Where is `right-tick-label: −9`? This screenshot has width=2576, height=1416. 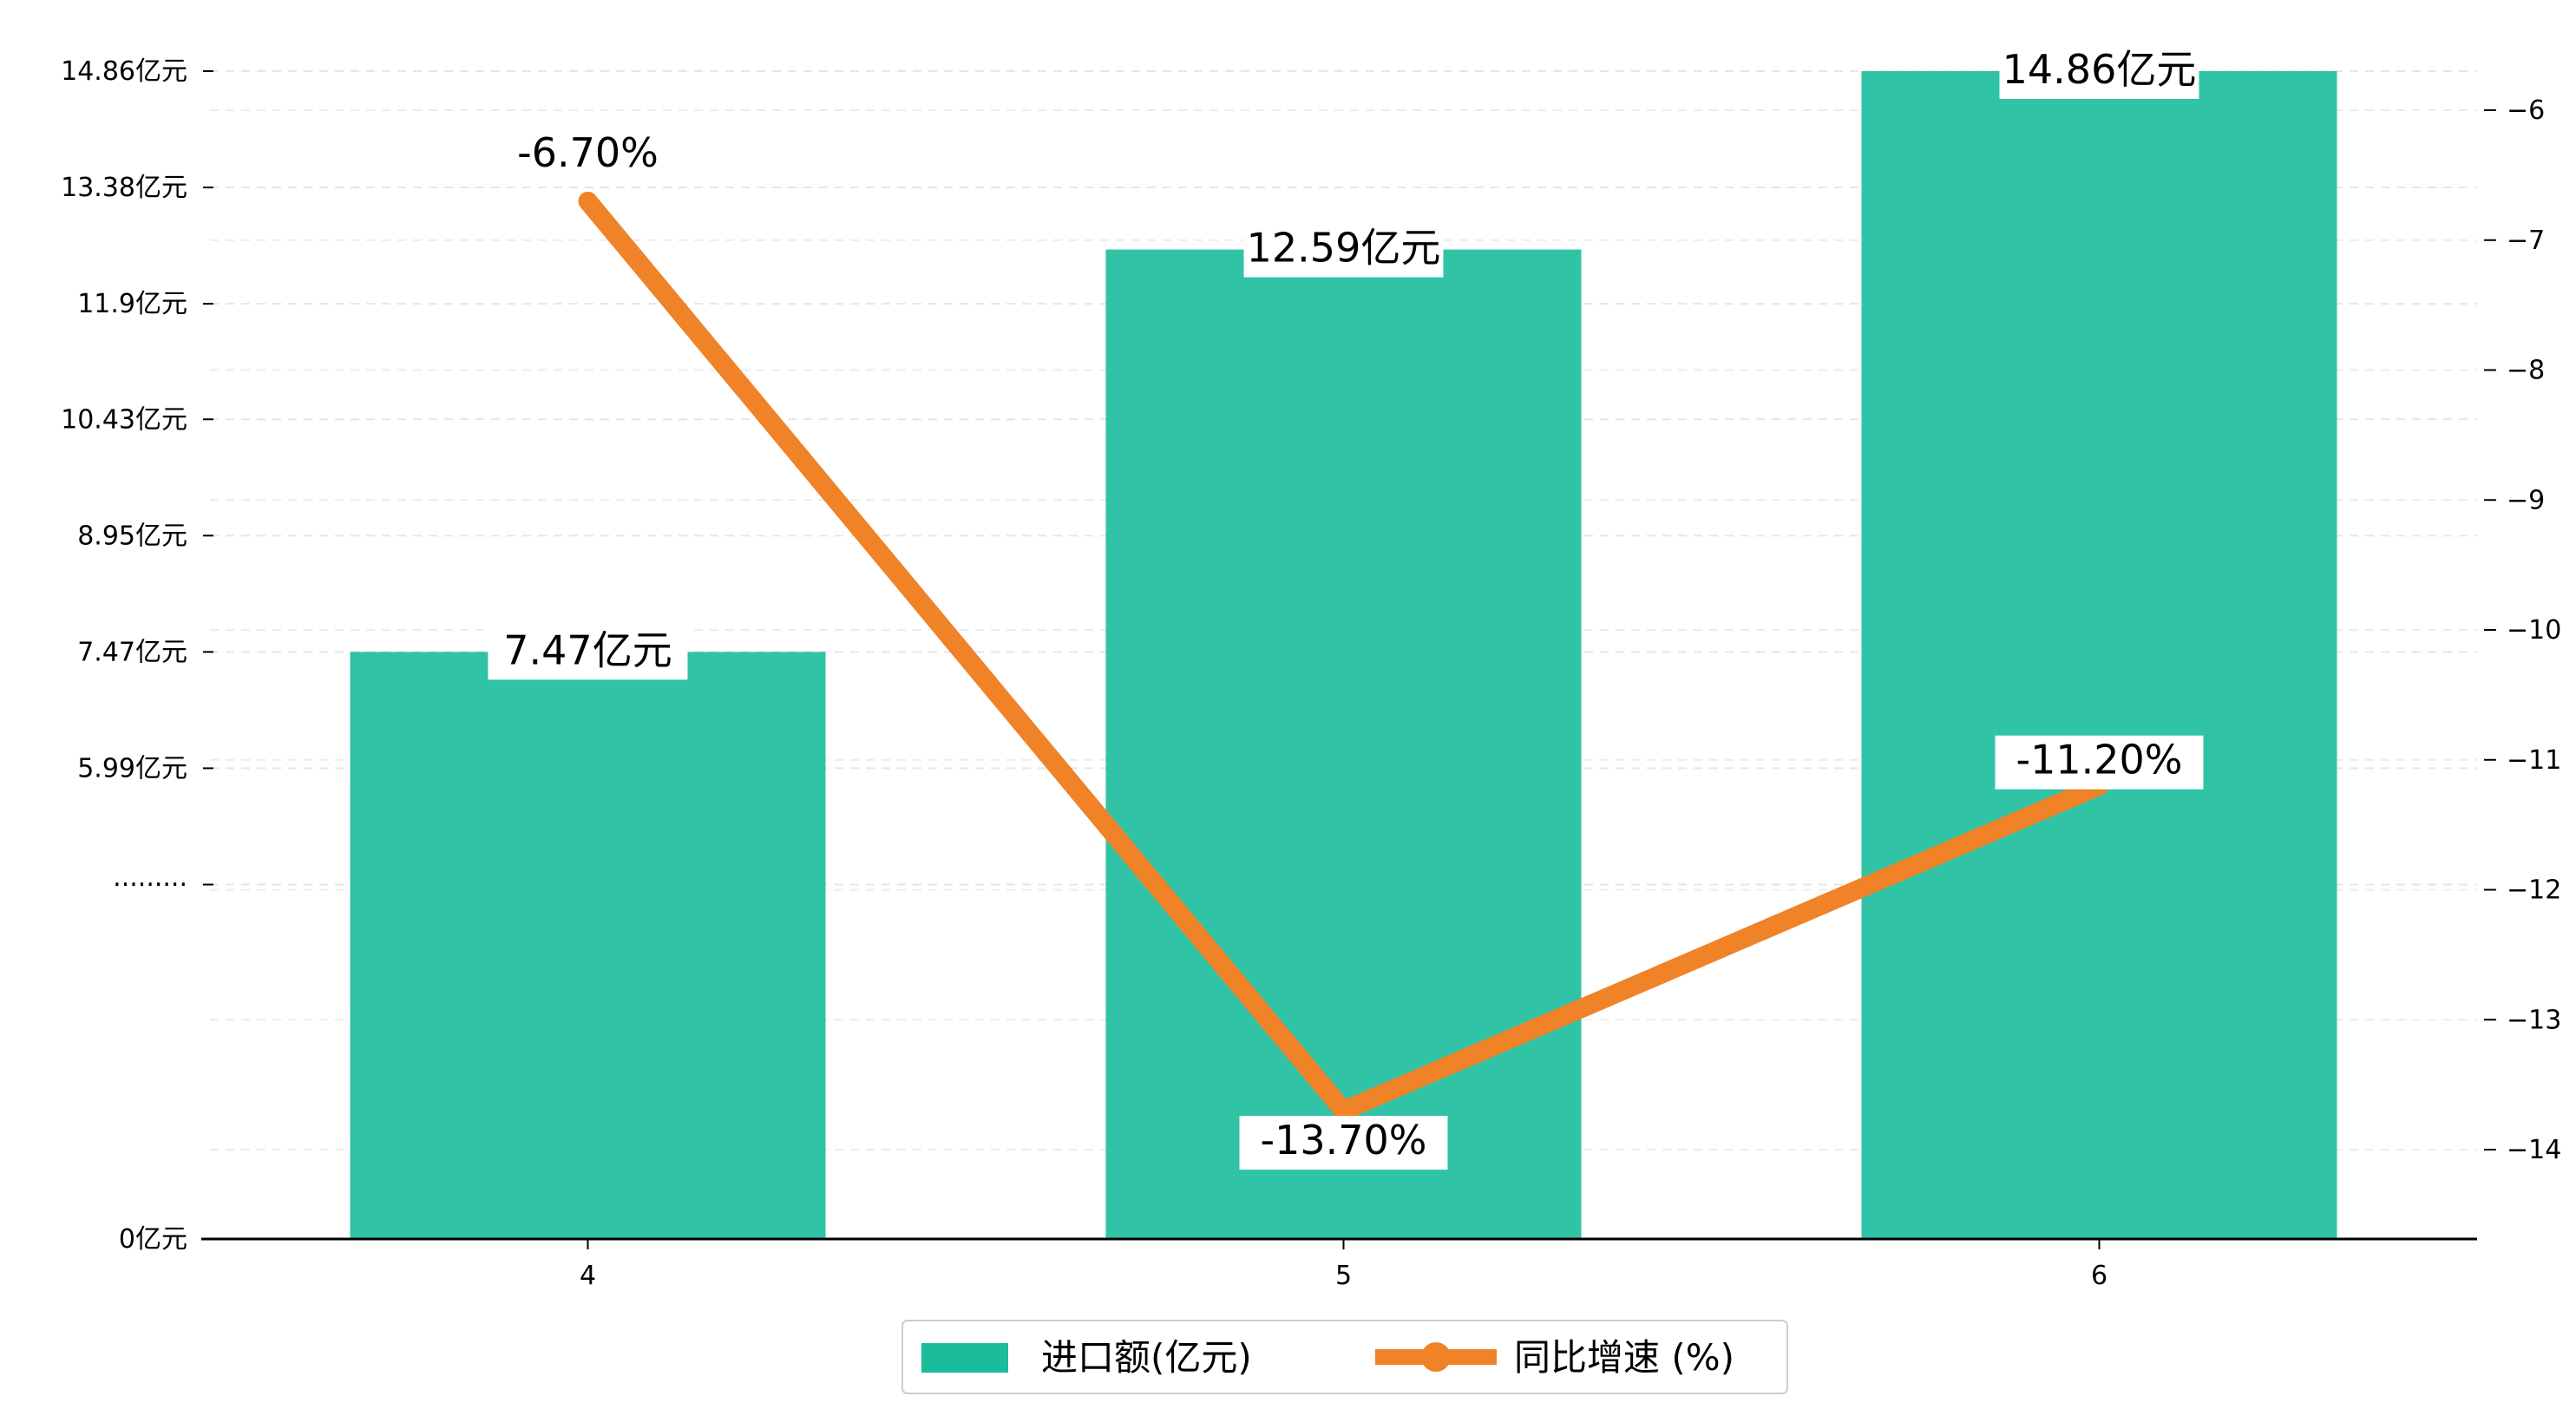 right-tick-label: −9 is located at coordinates (2526, 500).